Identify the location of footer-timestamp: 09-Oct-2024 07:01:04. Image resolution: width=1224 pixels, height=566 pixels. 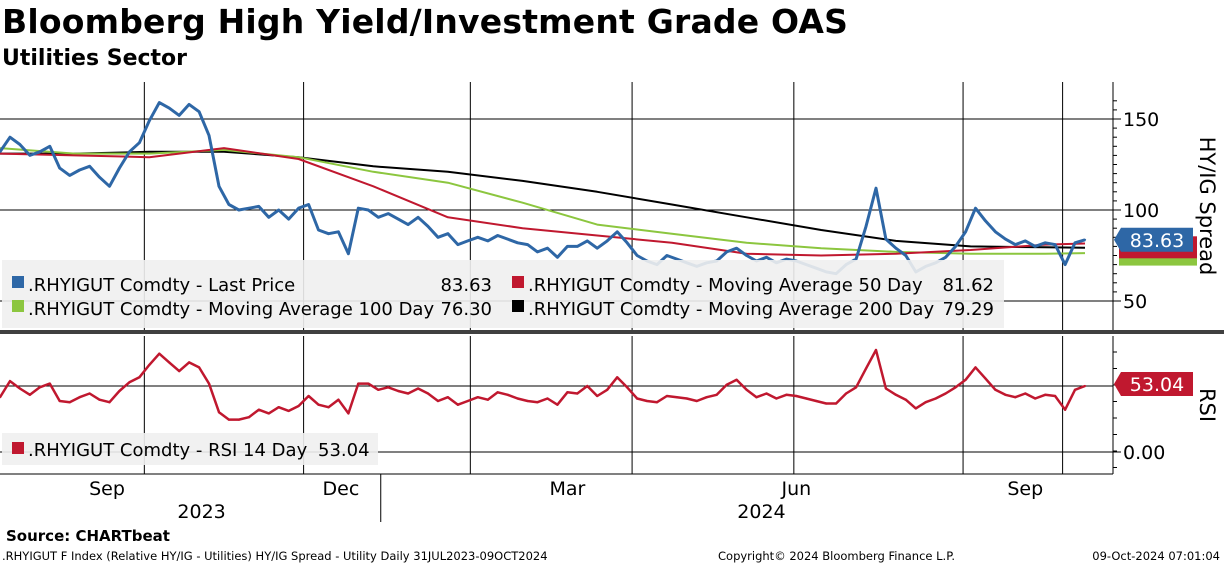
(1156, 556).